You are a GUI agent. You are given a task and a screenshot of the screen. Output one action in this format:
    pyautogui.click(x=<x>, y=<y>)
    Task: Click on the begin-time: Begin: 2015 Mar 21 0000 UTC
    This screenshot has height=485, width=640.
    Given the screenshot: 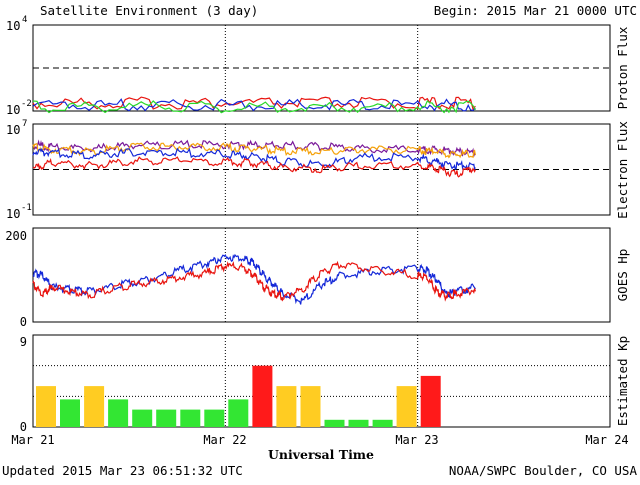 What is the action you would take?
    pyautogui.click(x=535, y=10)
    